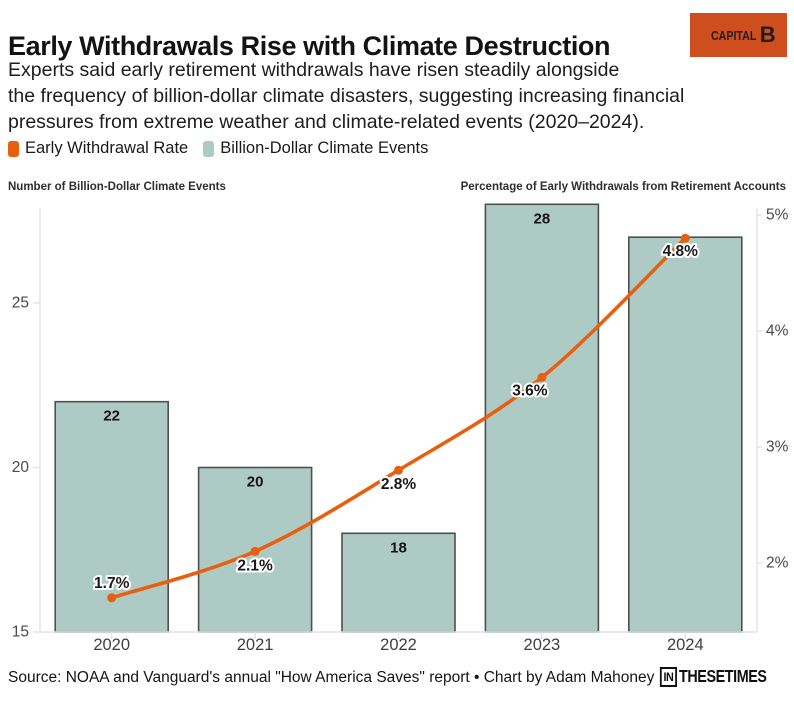  What do you see at coordinates (542, 418) in the screenshot?
I see `bar-2023` at bounding box center [542, 418].